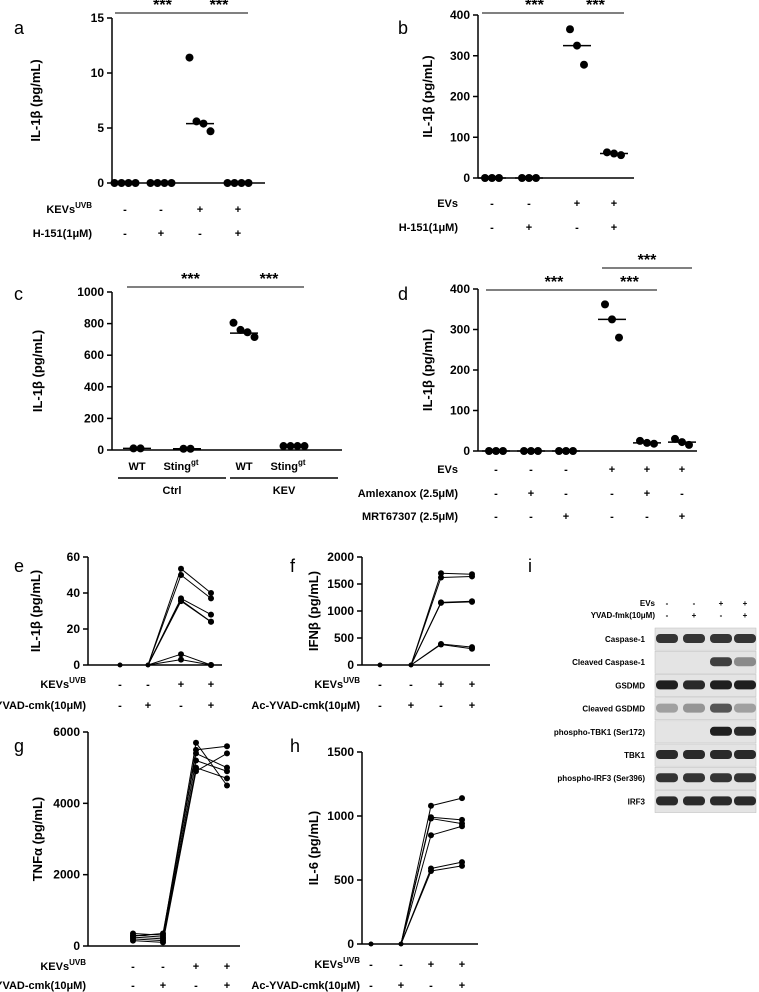 The height and width of the screenshot is (992, 759). I want to click on blot-band-label: phospho-TBK1 (Ser172), so click(599, 732).